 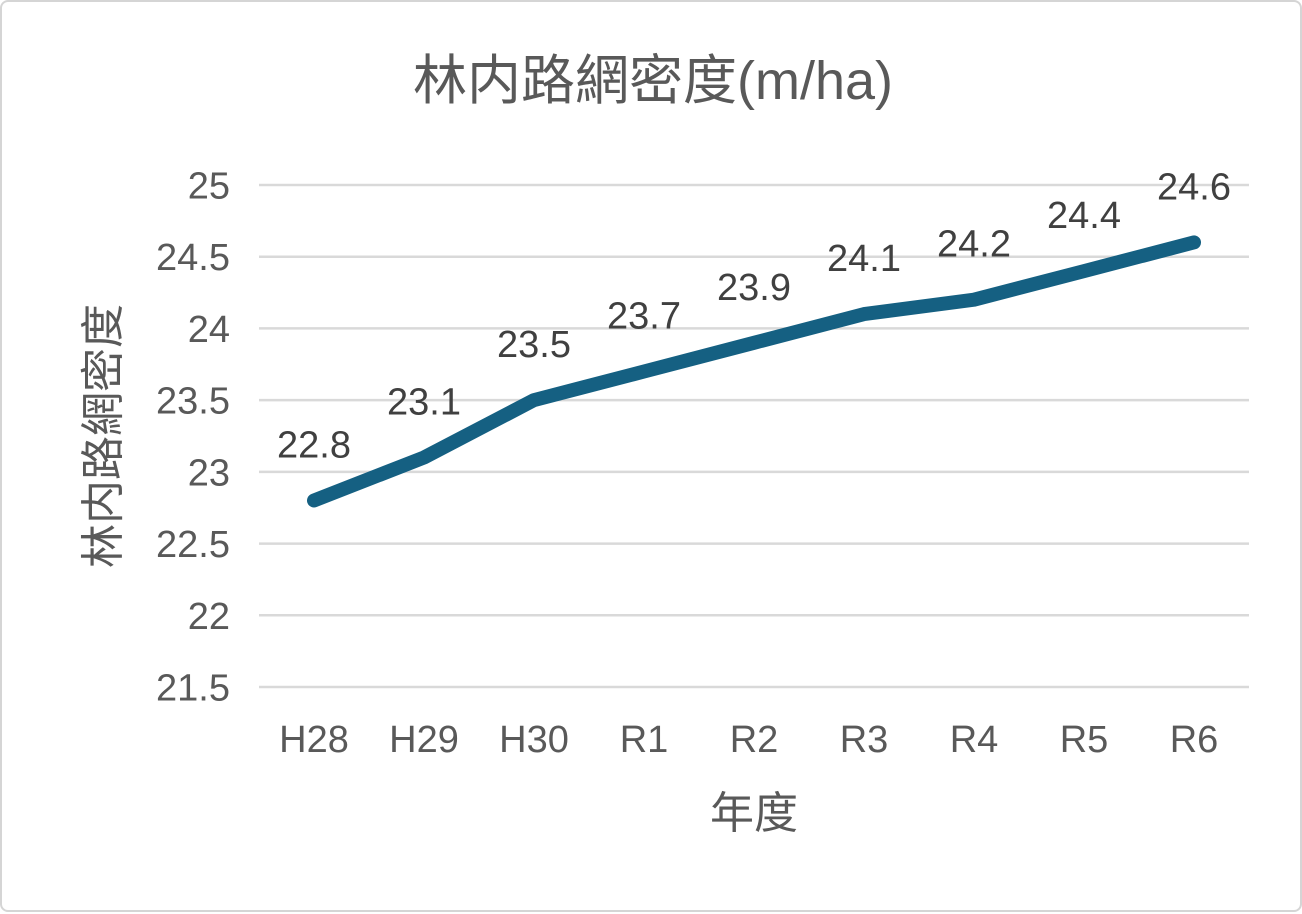 I want to click on x-tick-label: R2, so click(x=754, y=740).